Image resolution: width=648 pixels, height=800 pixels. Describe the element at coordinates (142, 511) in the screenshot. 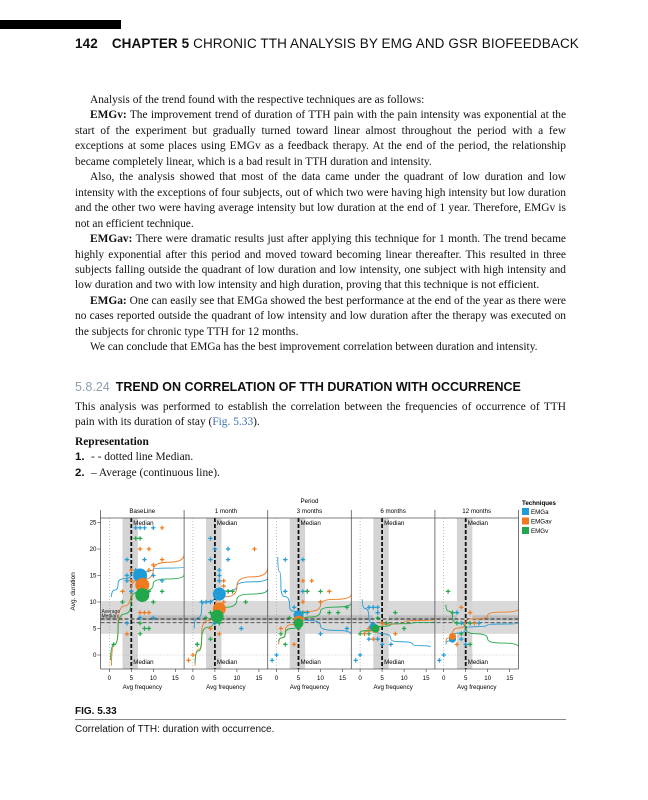

I see `panel-label: BaseLine` at that location.